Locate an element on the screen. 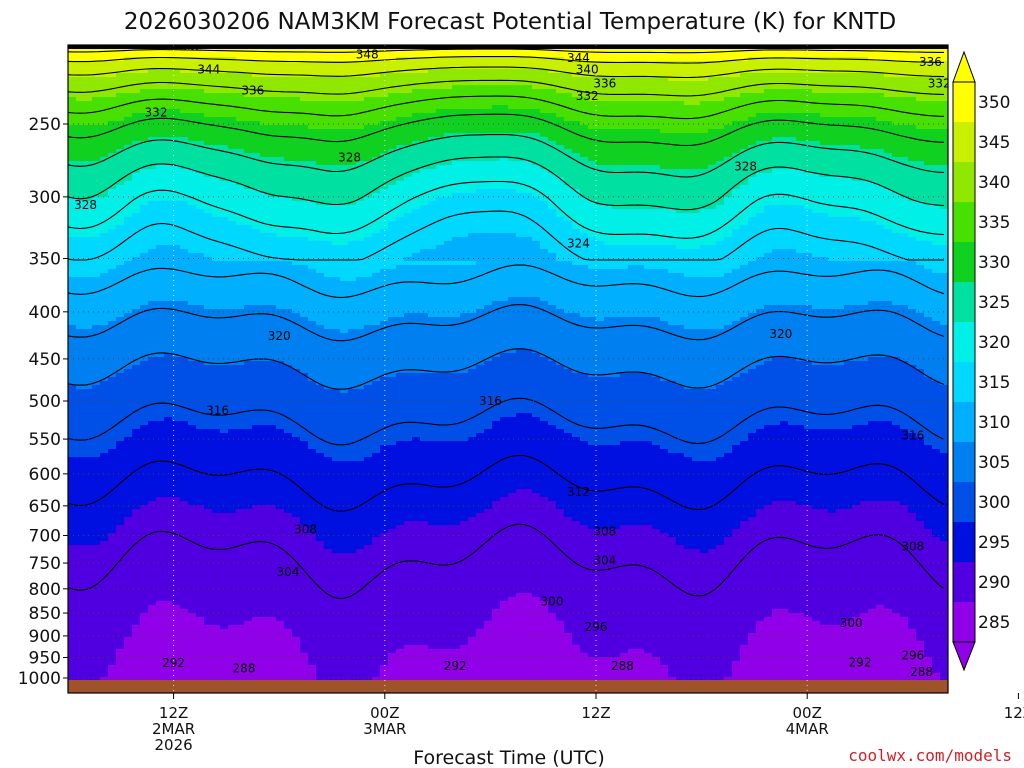 The height and width of the screenshot is (768, 1024). y-tick-label: 450 is located at coordinates (45, 360).